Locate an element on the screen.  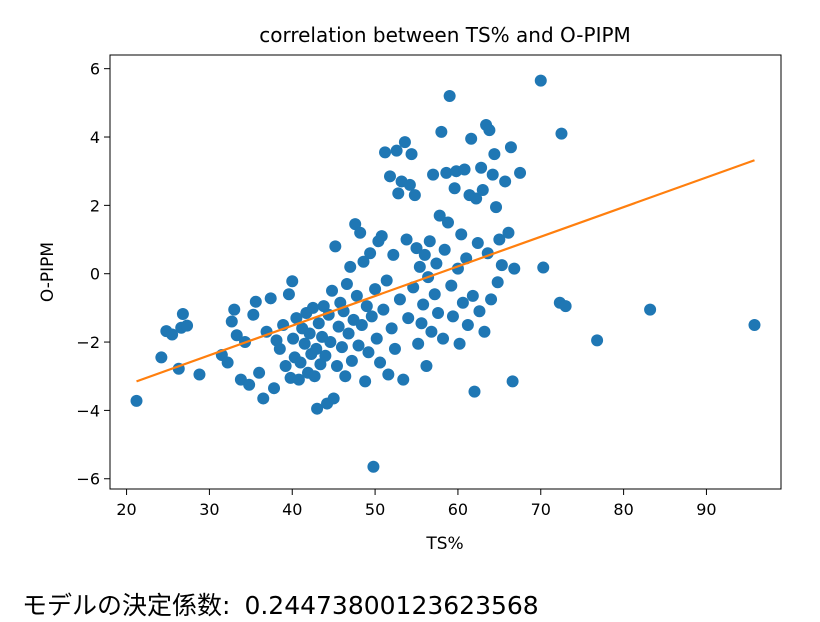
x-tick-label: 50 is located at coordinates (375, 509).